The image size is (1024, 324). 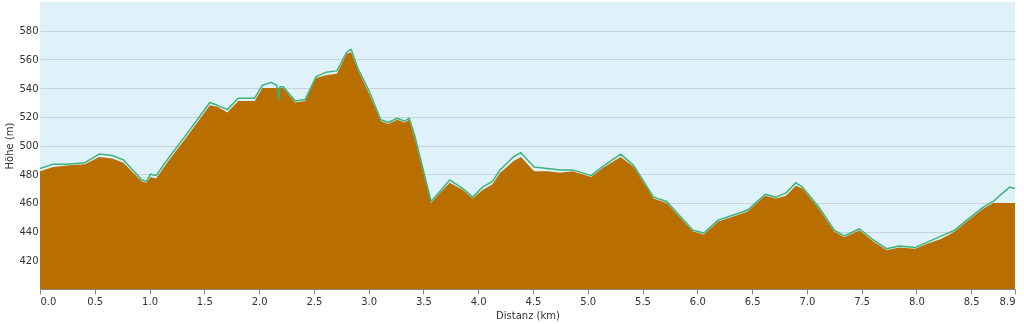 I want to click on x-tick-label: 5.5, so click(x=643, y=301).